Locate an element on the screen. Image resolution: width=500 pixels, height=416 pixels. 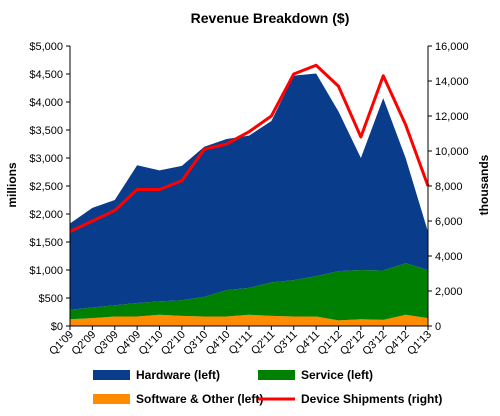
x-tick-label: Q1'13 is located at coordinates (419, 343).